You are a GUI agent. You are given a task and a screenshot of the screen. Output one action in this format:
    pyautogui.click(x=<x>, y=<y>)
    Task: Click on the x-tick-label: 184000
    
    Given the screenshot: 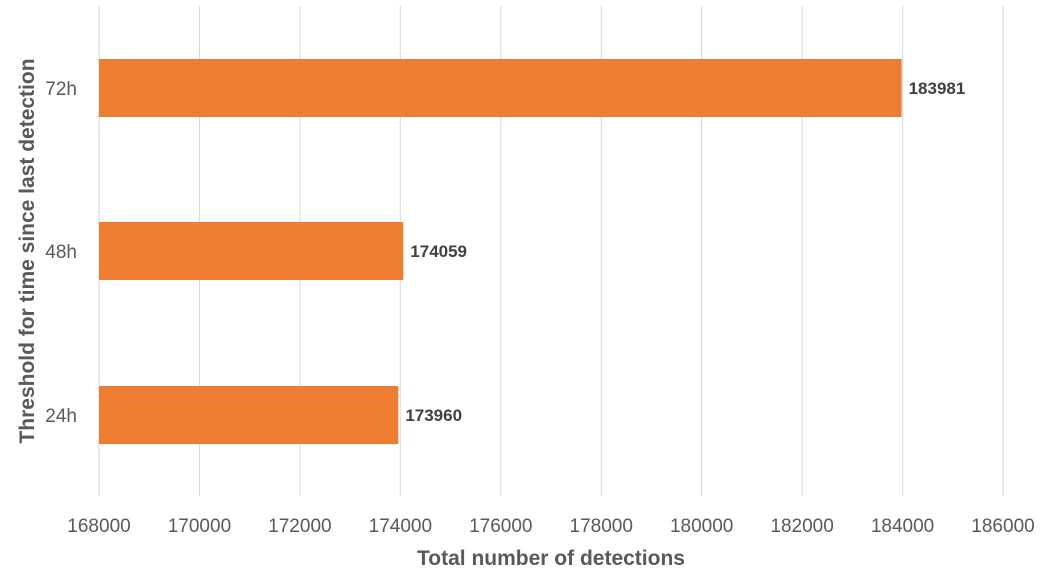 What is the action you would take?
    pyautogui.click(x=902, y=526)
    